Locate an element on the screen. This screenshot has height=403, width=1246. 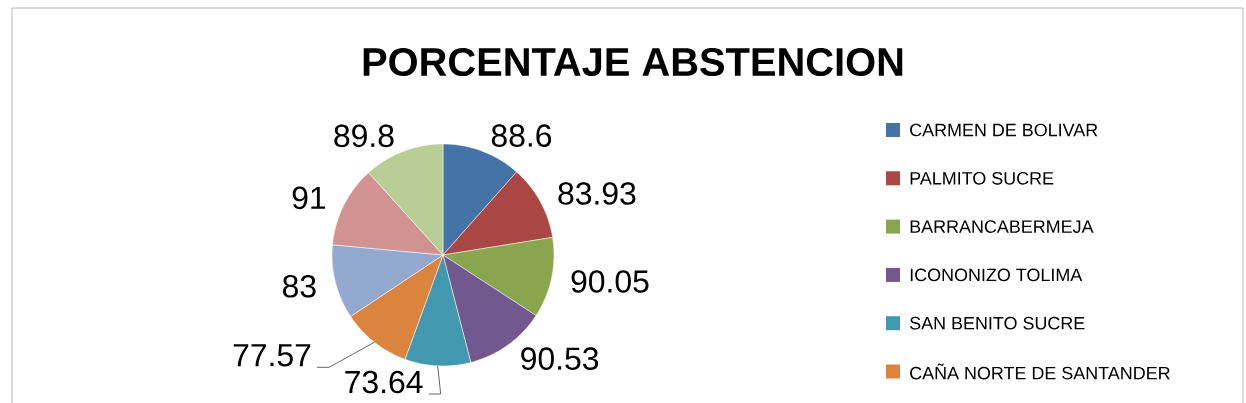
legend-label: SAN BENITO SUCRE is located at coordinates (997, 323).